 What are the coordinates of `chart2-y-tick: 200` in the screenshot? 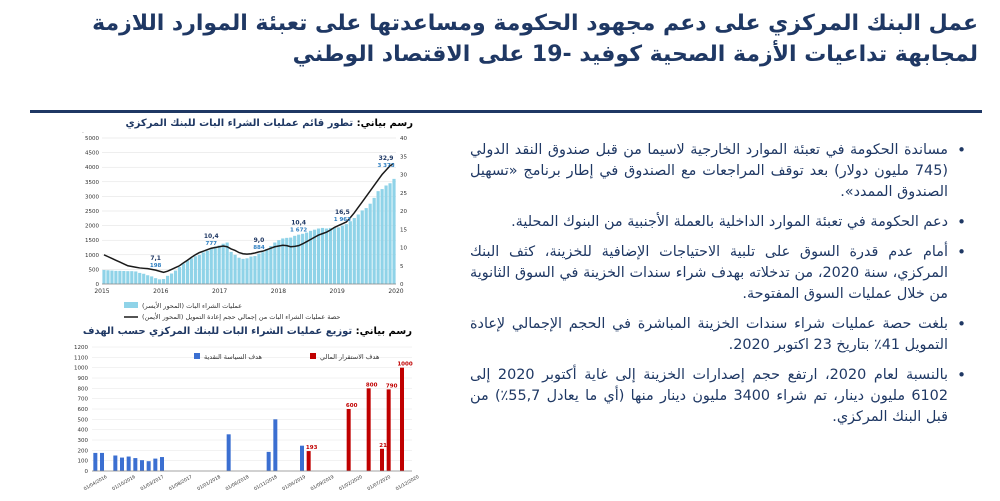 It's located at (83, 451).